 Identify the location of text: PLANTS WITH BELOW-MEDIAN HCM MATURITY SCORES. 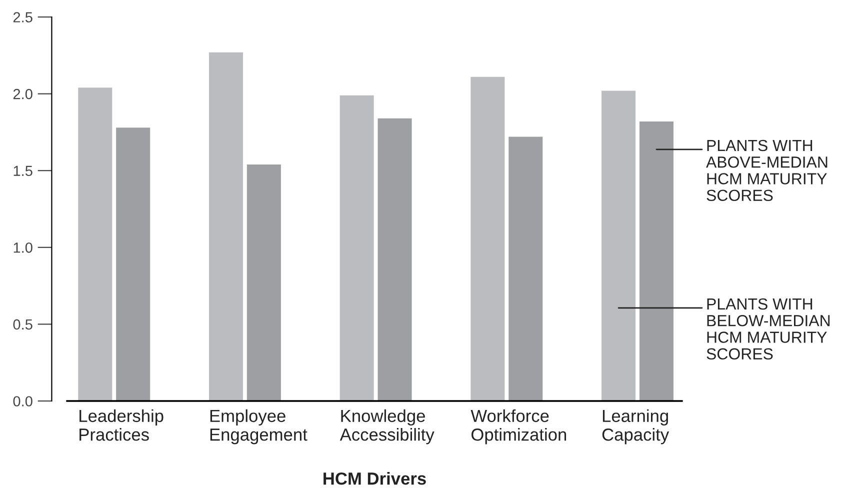
(768, 329).